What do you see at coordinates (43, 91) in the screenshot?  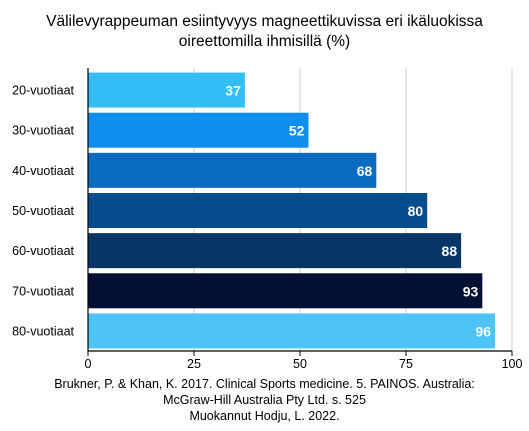 I see `category-label: 20-vuotiaat` at bounding box center [43, 91].